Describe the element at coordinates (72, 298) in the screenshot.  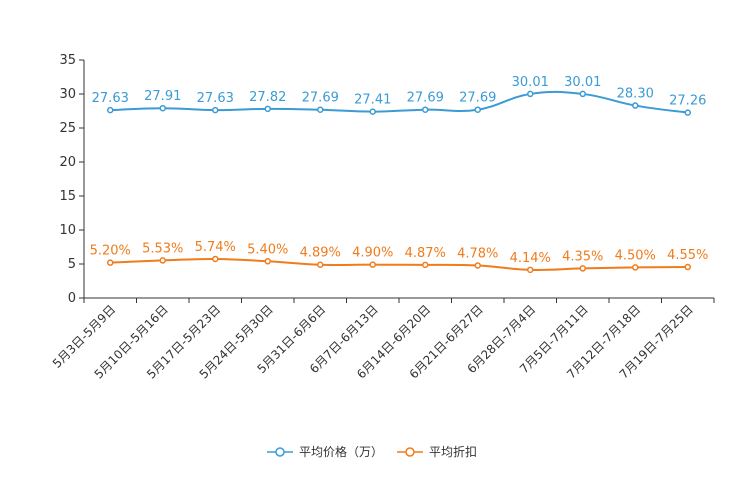
I see `y-tick-label: 0` at that location.